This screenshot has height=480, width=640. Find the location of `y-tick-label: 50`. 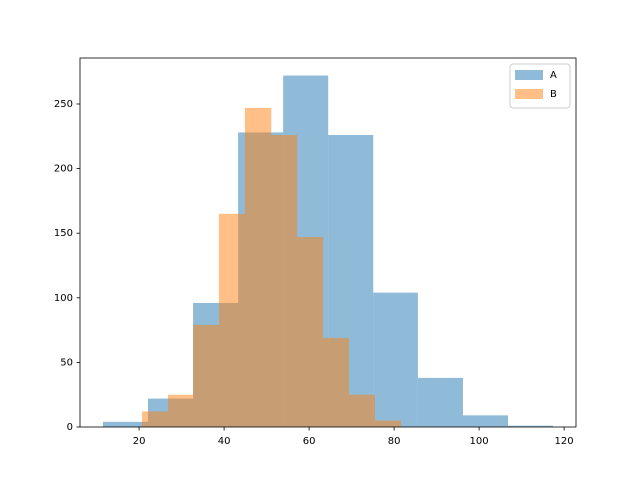

y-tick-label: 50 is located at coordinates (66, 362).